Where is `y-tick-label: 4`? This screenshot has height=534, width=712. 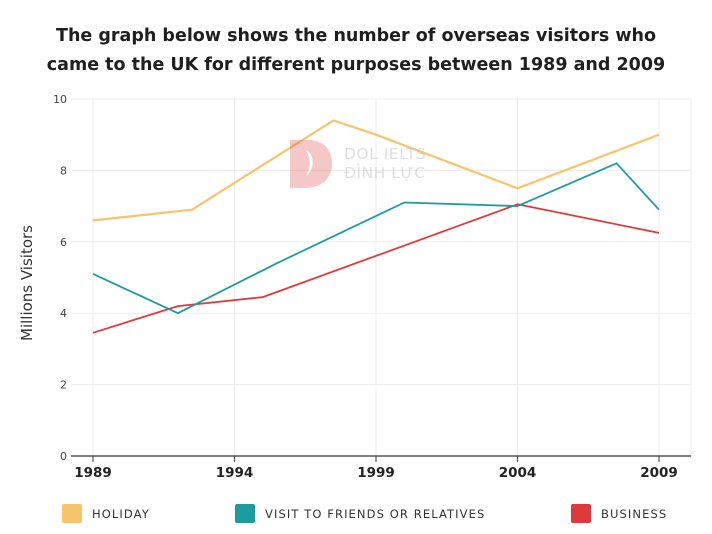
y-tick-label: 4 is located at coordinates (63, 313).